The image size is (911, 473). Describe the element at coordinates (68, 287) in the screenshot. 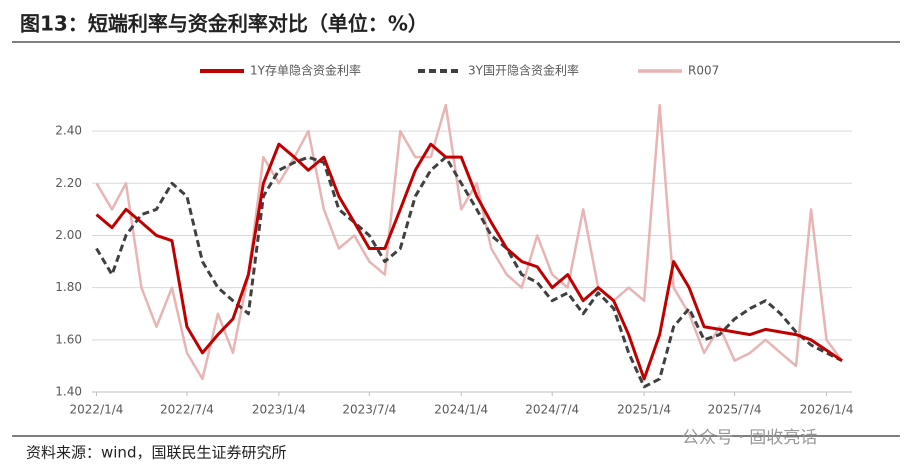

I see `y-tick-label: 1.80` at that location.